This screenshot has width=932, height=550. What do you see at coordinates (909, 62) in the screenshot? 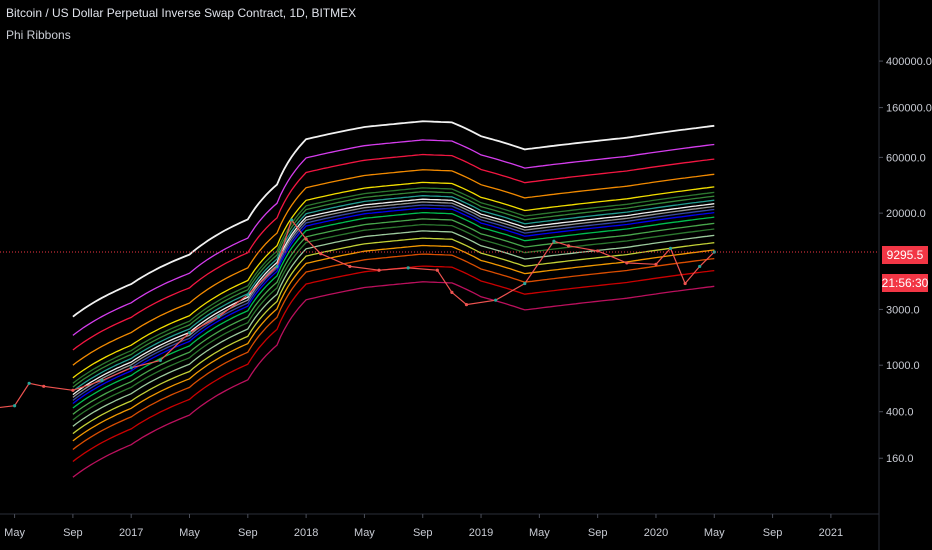
I see `y-tick-label: 400000.0` at bounding box center [909, 62].